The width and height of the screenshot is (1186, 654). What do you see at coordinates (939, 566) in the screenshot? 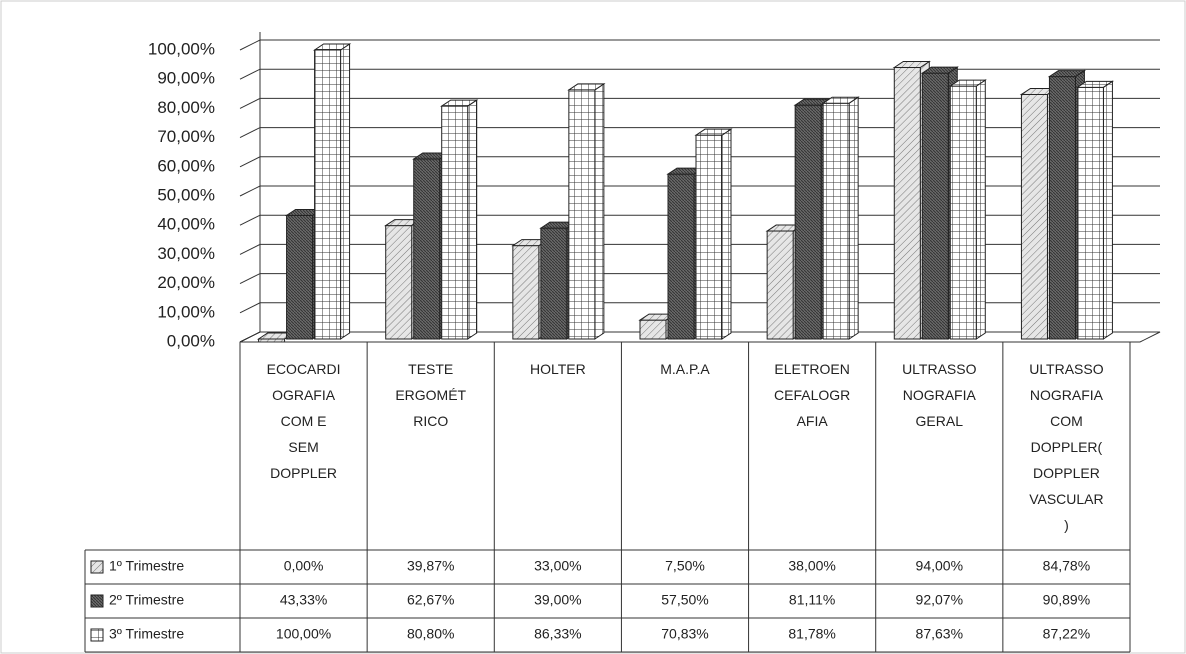
I see `data-label: 94,00%` at bounding box center [939, 566].